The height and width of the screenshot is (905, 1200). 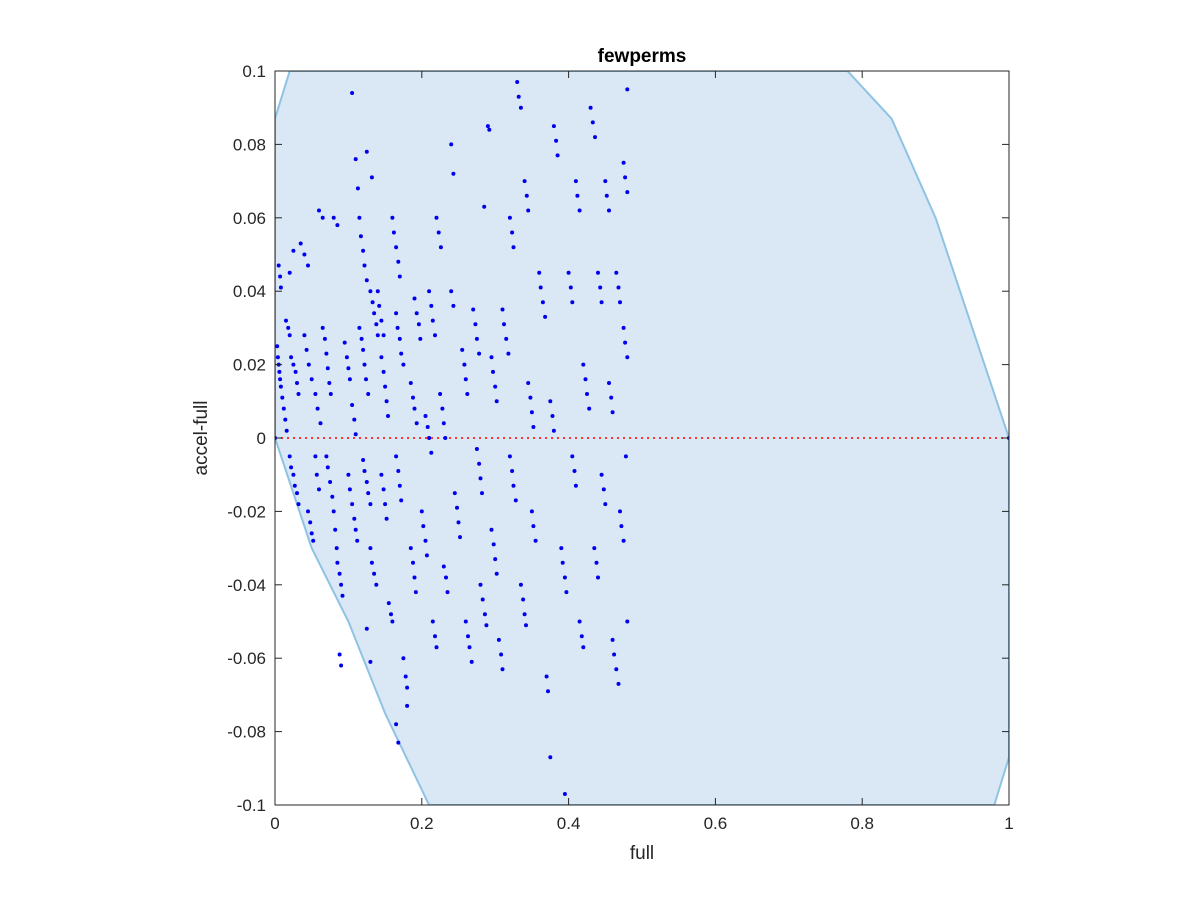 I want to click on y-tick-label: -0.02, so click(x=246, y=511).